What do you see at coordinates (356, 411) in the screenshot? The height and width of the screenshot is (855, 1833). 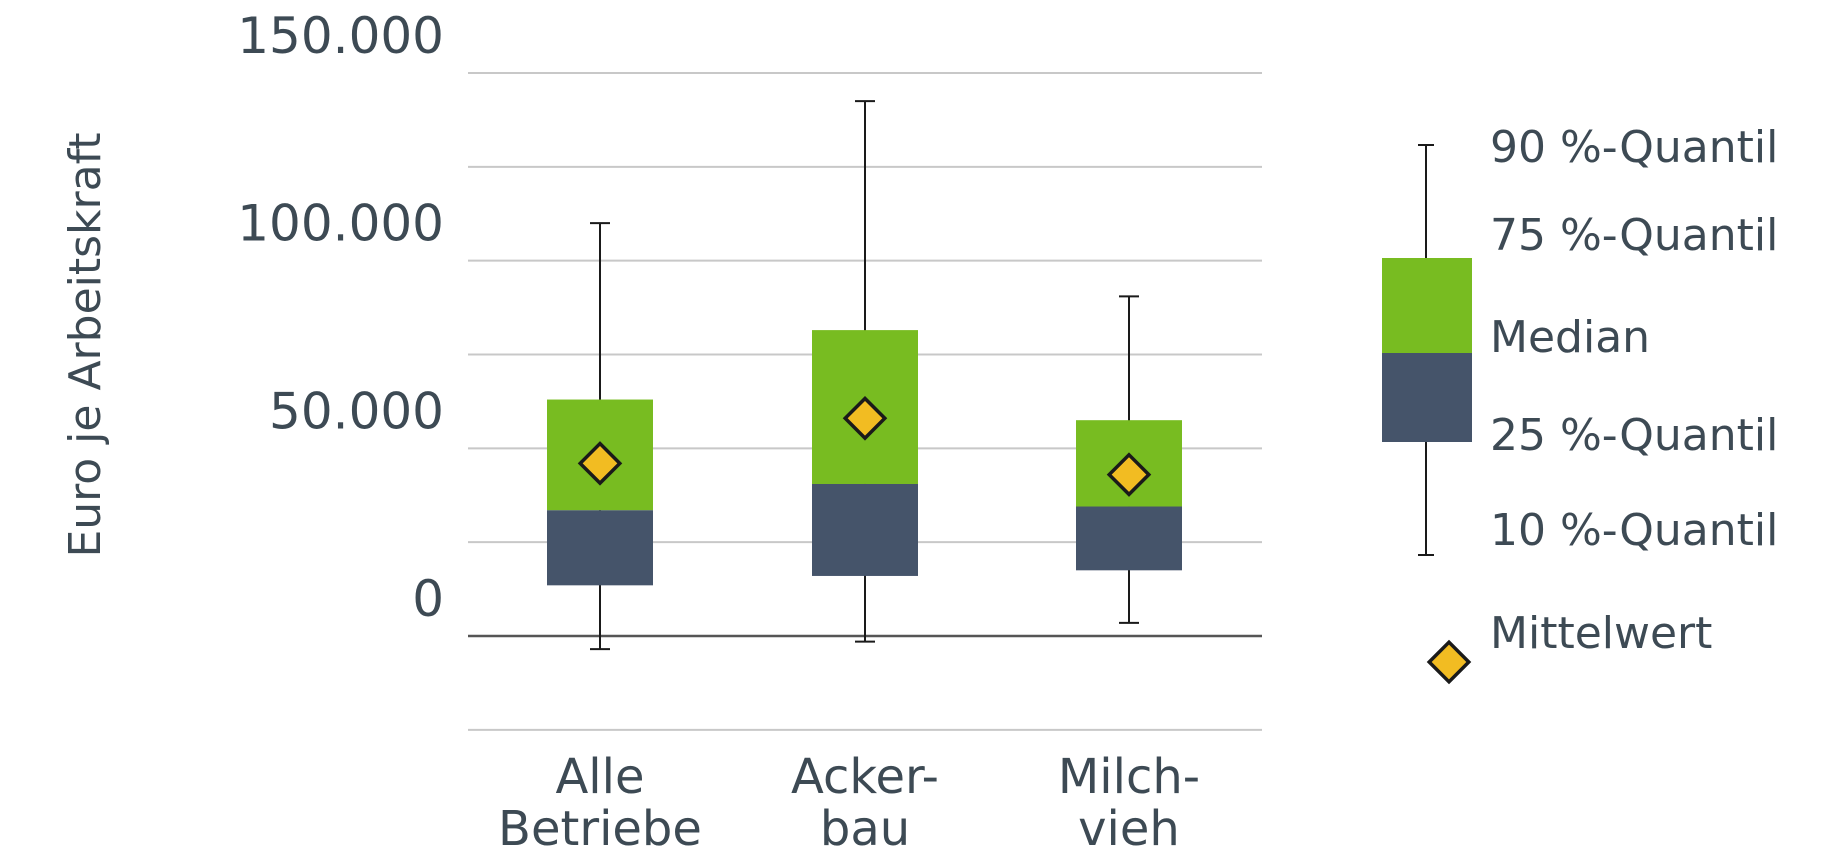 I see `y-tick-label: 50.000` at bounding box center [356, 411].